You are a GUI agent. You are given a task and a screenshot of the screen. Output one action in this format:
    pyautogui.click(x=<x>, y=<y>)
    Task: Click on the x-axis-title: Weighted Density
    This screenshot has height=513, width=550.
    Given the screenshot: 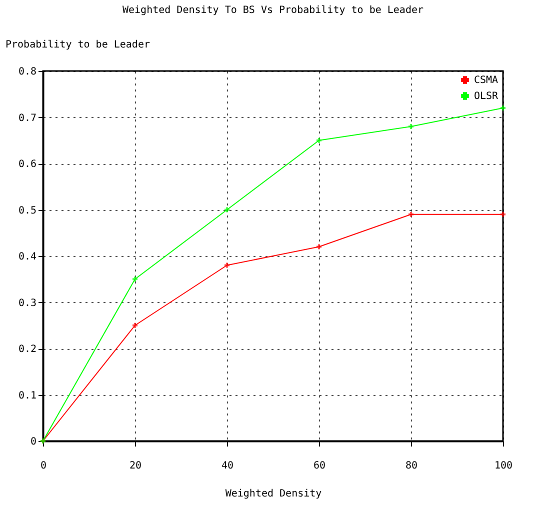 What is the action you would take?
    pyautogui.click(x=273, y=494)
    